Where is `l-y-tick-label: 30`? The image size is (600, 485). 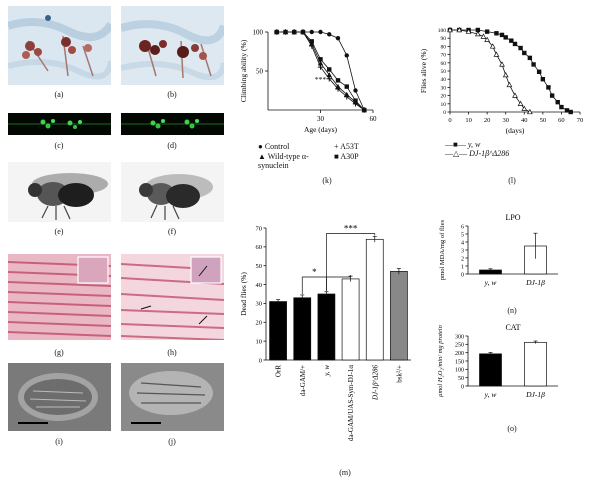
l-y-tick-label: 30 is located at coordinates (444, 88).